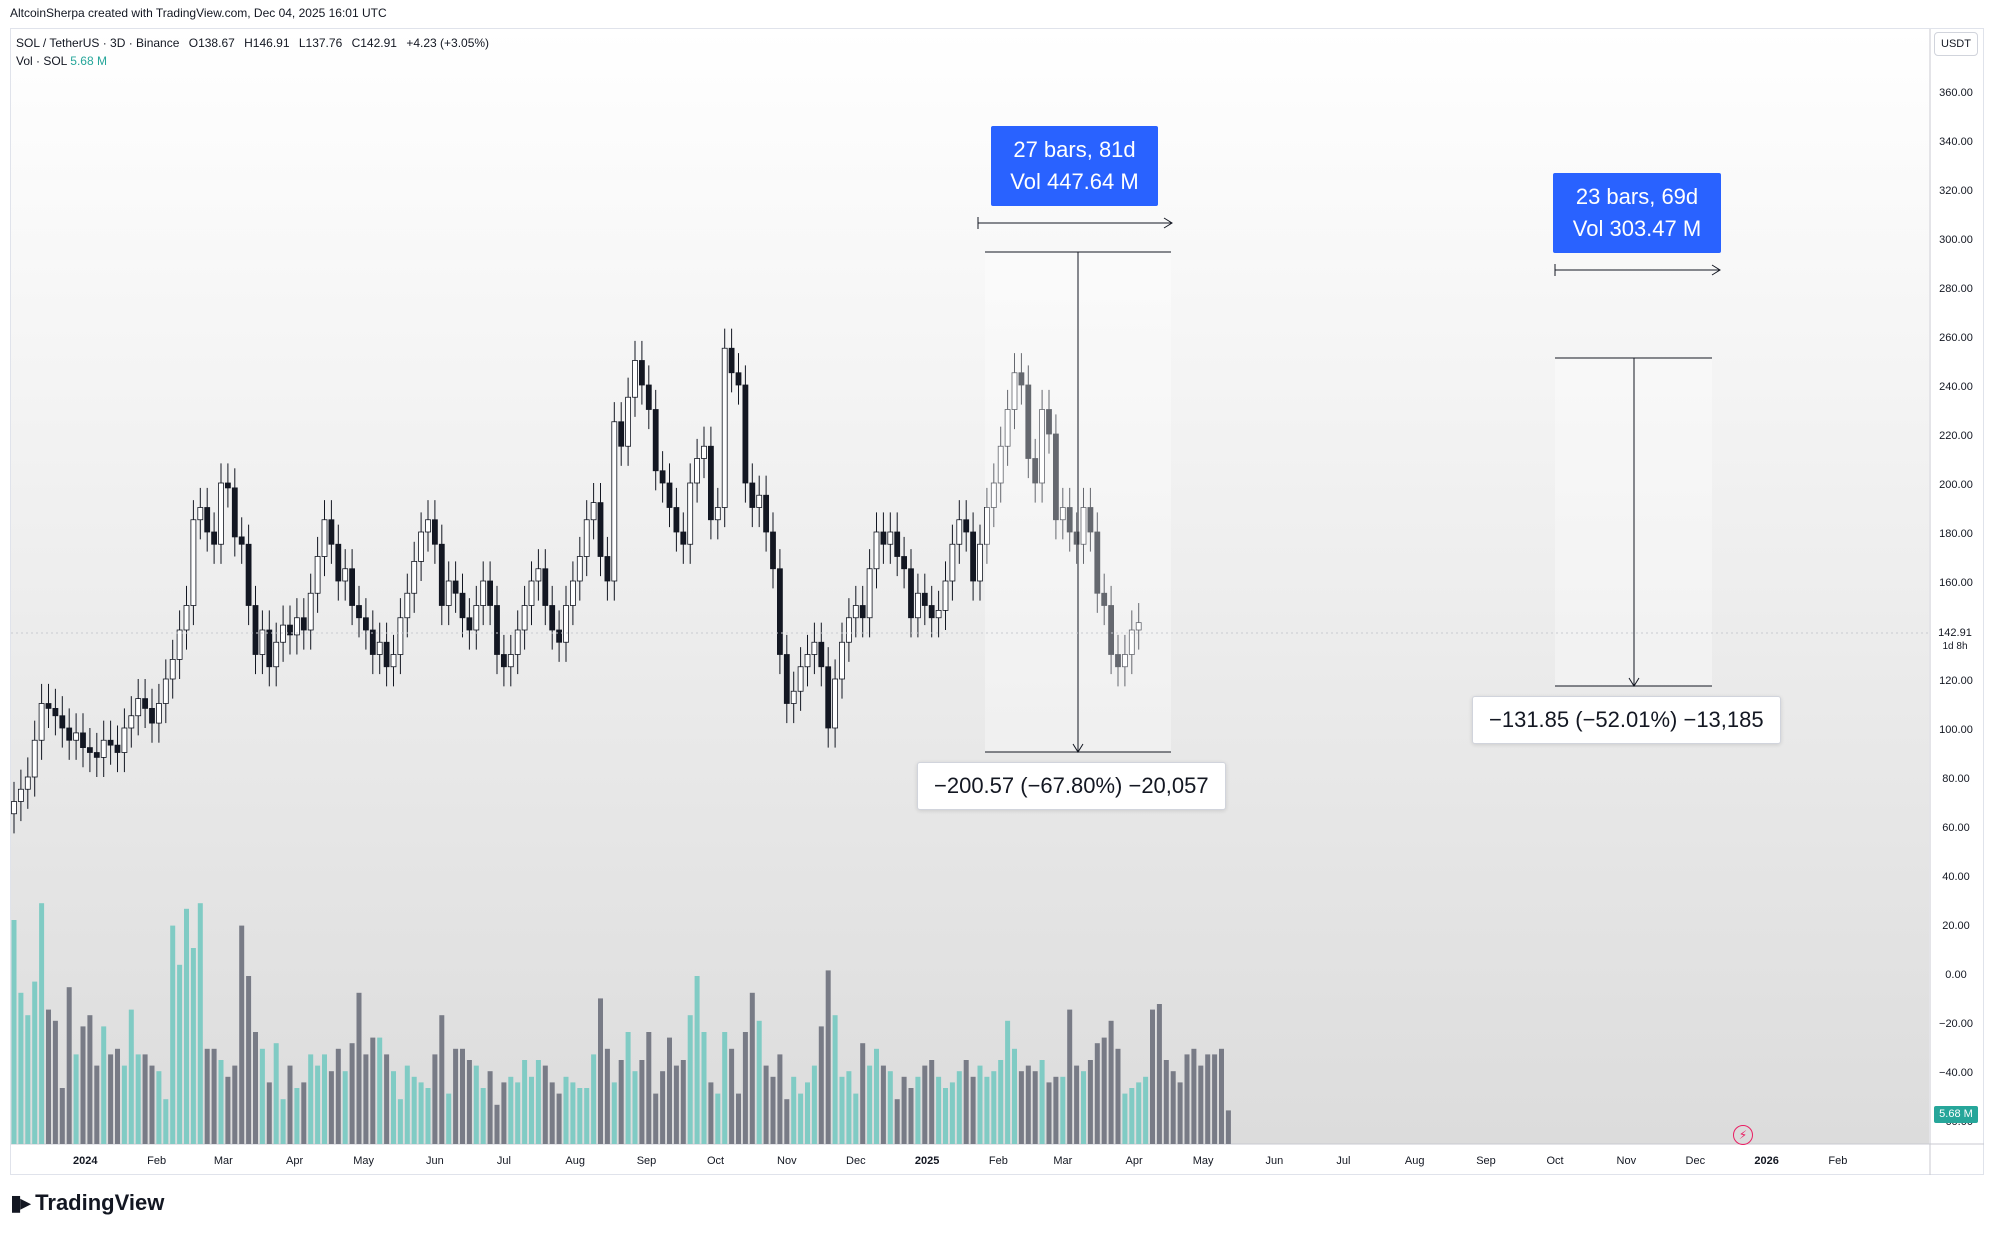 The image size is (1994, 1235). Describe the element at coordinates (1956, 191) in the screenshot. I see `price-tick-label: 320.00` at that location.